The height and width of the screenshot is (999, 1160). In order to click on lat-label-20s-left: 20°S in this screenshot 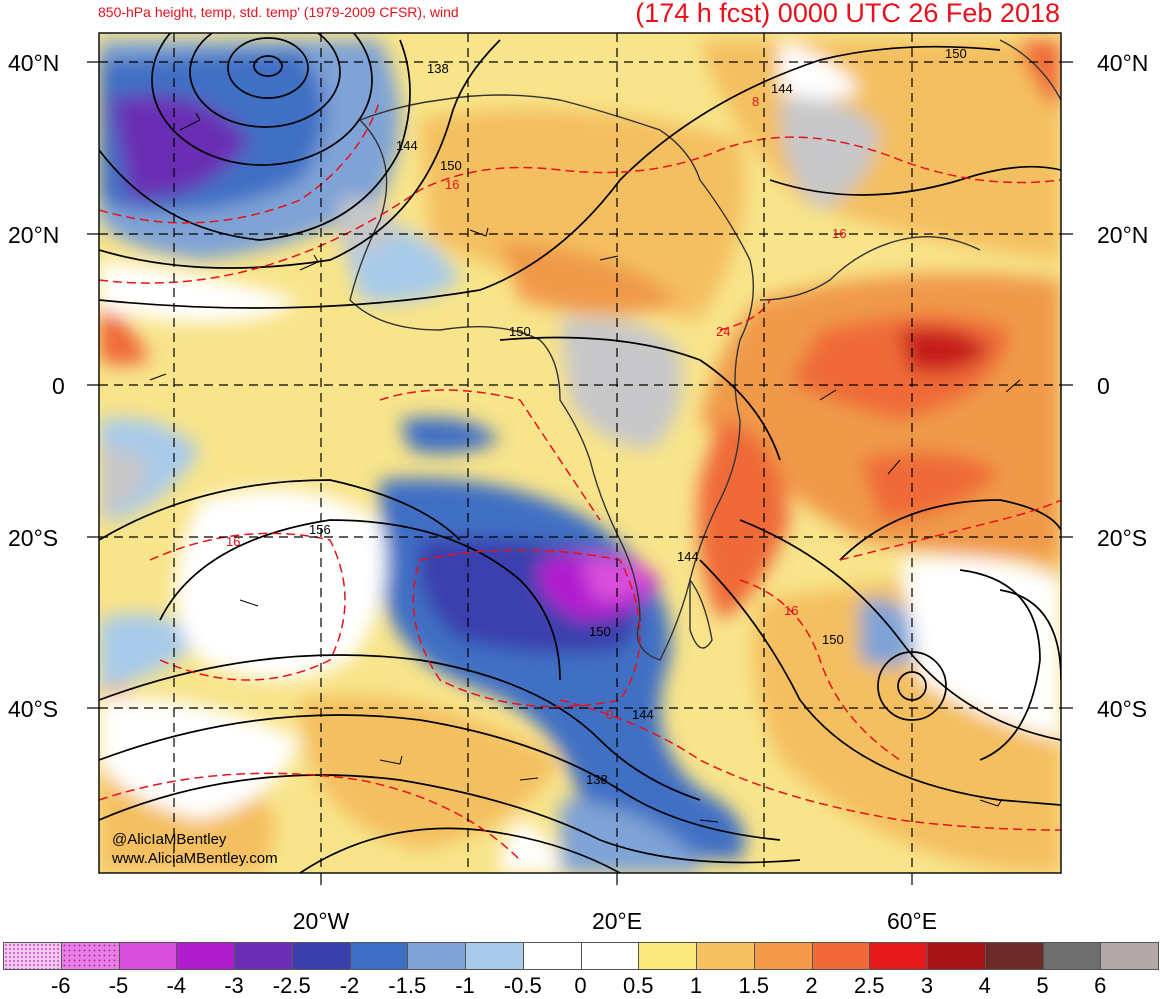, I will do `click(33, 538)`.